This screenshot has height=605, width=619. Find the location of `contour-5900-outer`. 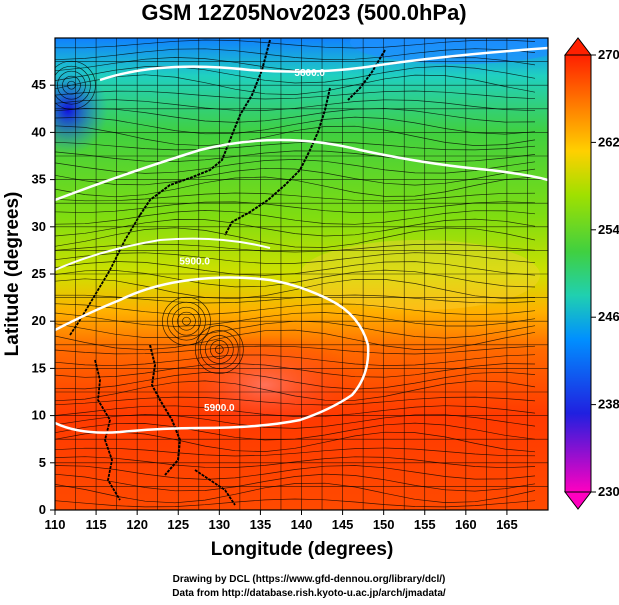

contour-5900-outer is located at coordinates (212, 355).